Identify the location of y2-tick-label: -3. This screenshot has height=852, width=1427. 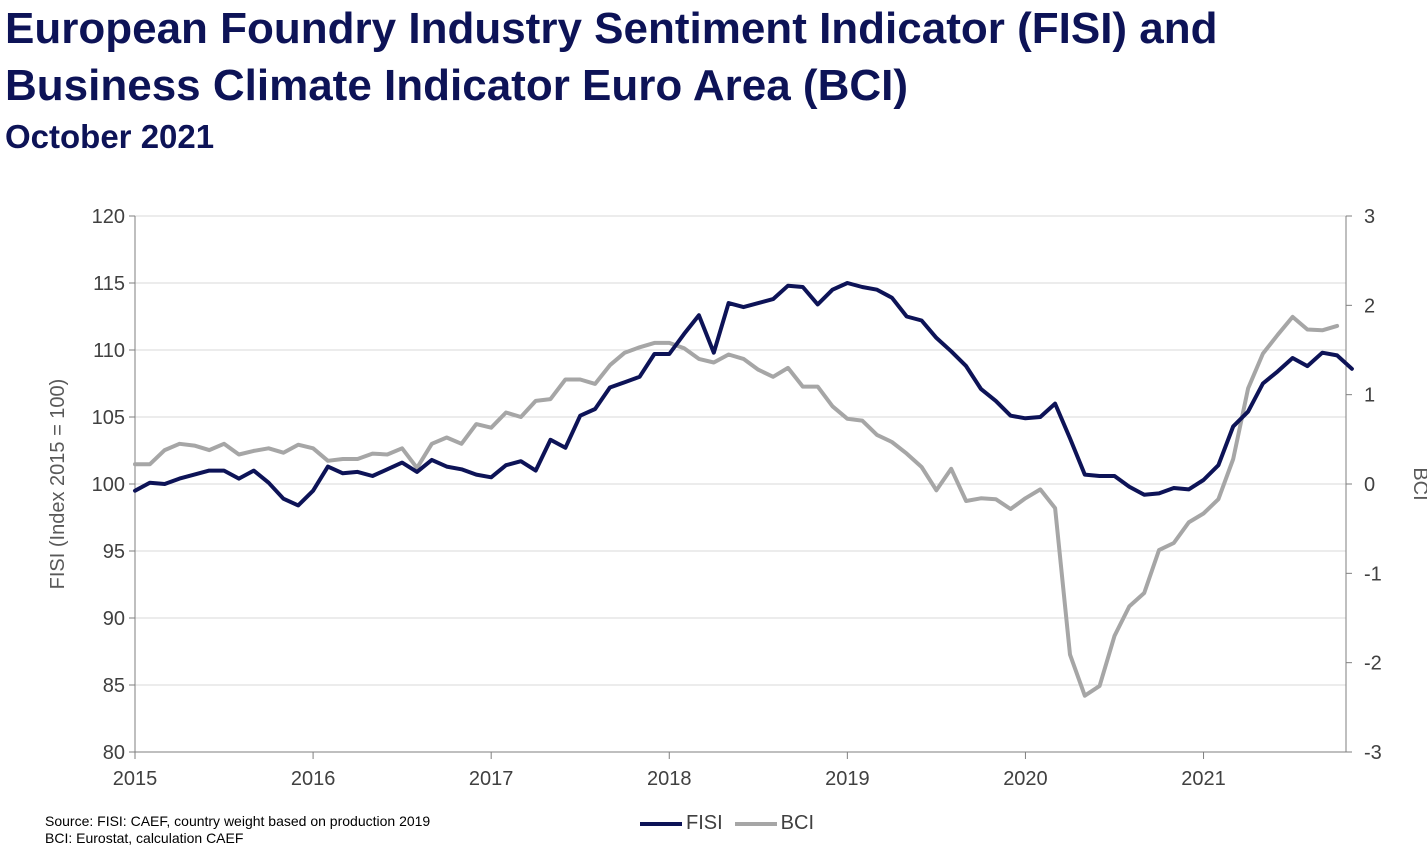
(1373, 753).